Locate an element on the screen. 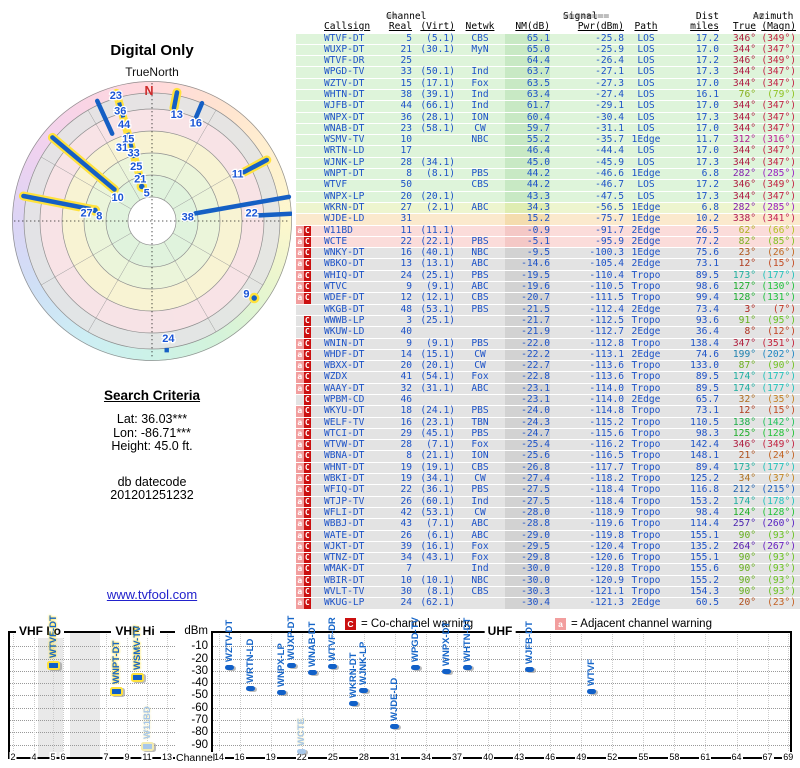  callsign-cell: WPGD-TV is located at coordinates (344, 72).